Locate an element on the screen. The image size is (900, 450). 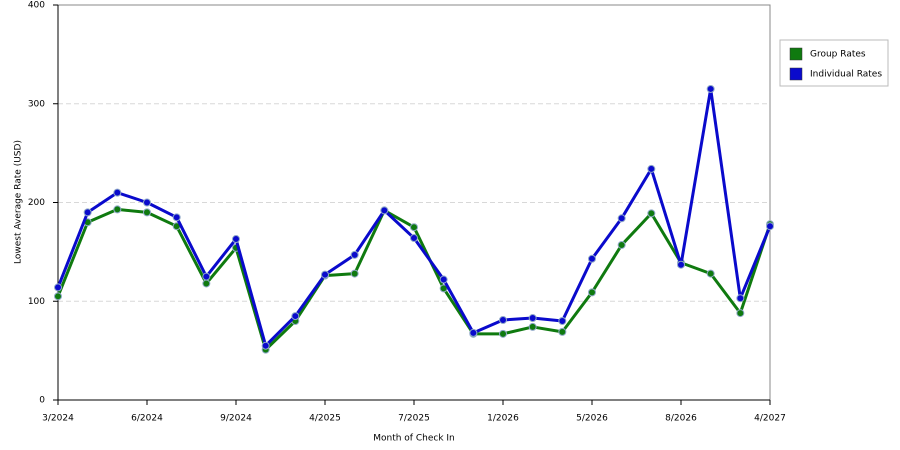
x-tick-label: 4/2025 is located at coordinates (325, 419).